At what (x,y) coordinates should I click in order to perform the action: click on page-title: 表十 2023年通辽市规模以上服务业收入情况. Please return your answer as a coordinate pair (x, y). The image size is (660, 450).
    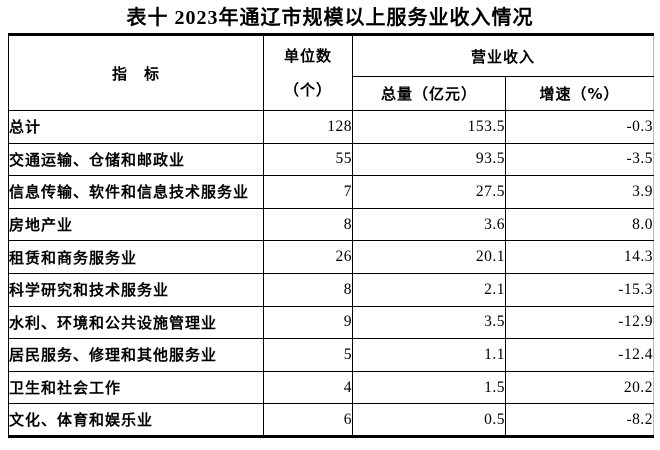
    Looking at the image, I should click on (330, 18).